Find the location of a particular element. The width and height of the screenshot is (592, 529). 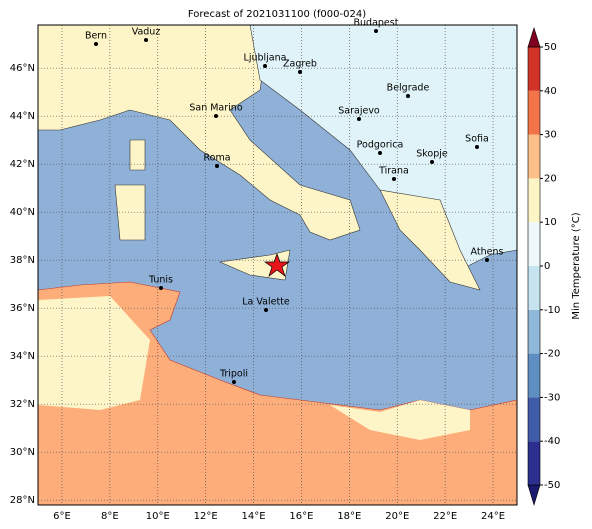

lat-tick-label: 46°N is located at coordinates (22, 68).